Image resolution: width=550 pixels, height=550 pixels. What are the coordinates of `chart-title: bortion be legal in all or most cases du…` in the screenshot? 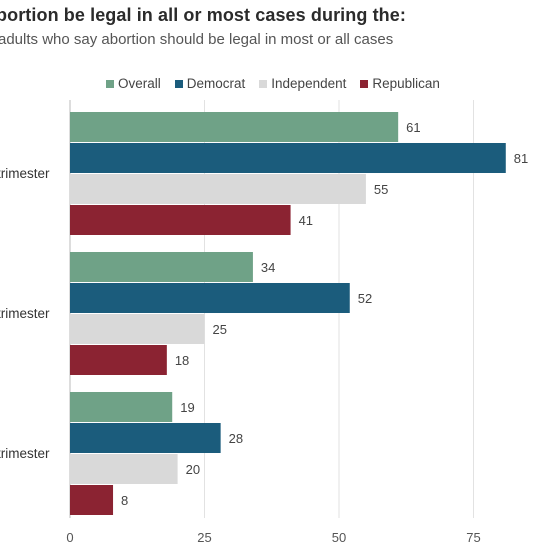 It's located at (203, 15).